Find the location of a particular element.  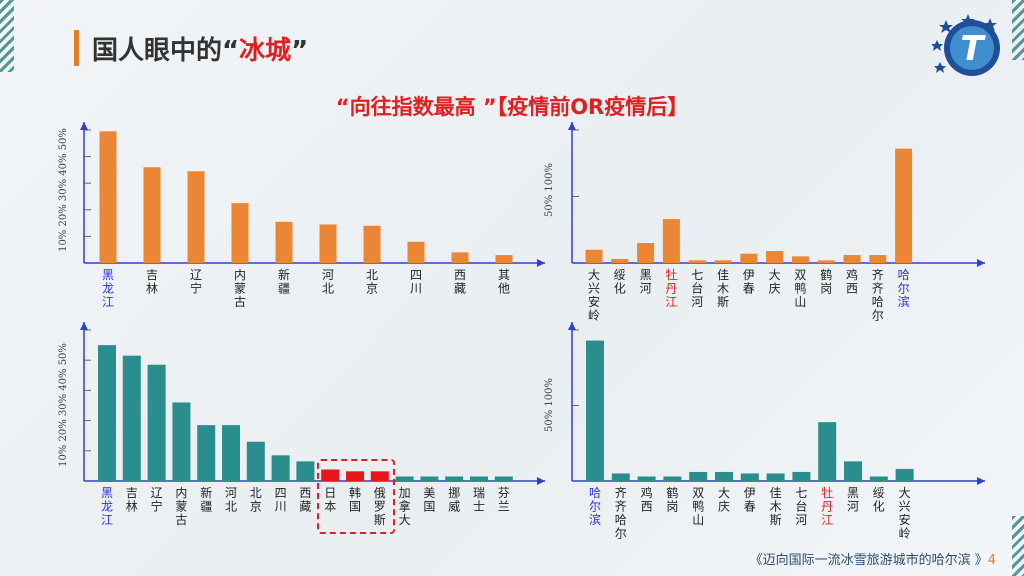

category-label-char: 国 is located at coordinates (429, 507).